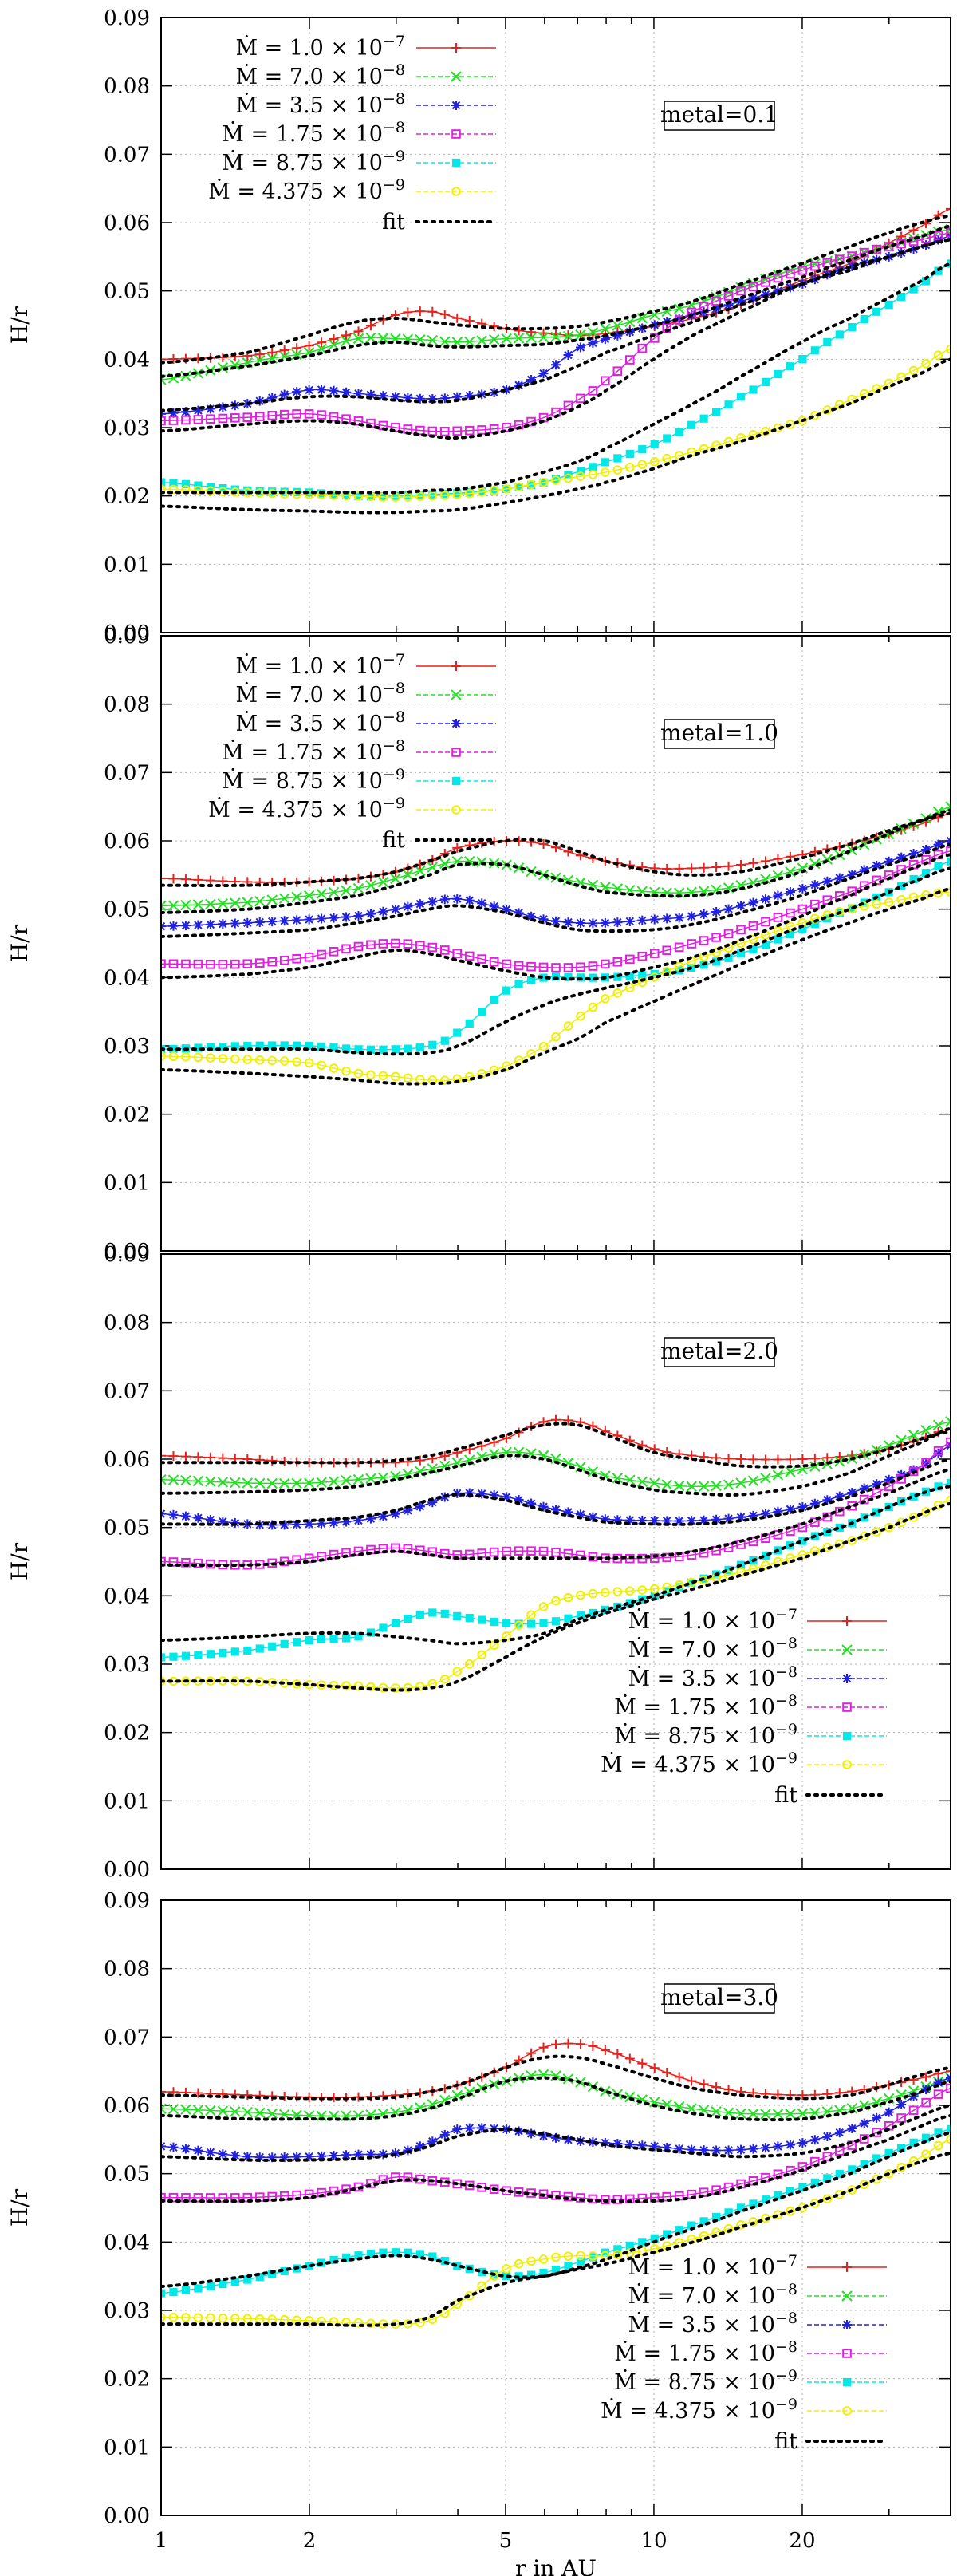 The image size is (957, 2576). I want to click on y-tick-label: 0.07, so click(127, 773).